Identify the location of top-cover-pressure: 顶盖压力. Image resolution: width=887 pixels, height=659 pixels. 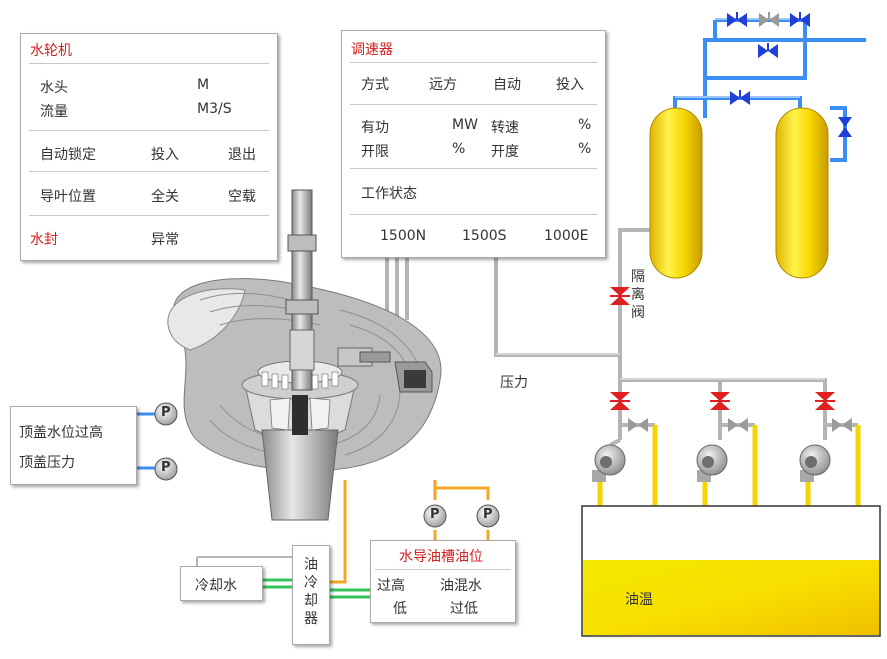
(47, 463).